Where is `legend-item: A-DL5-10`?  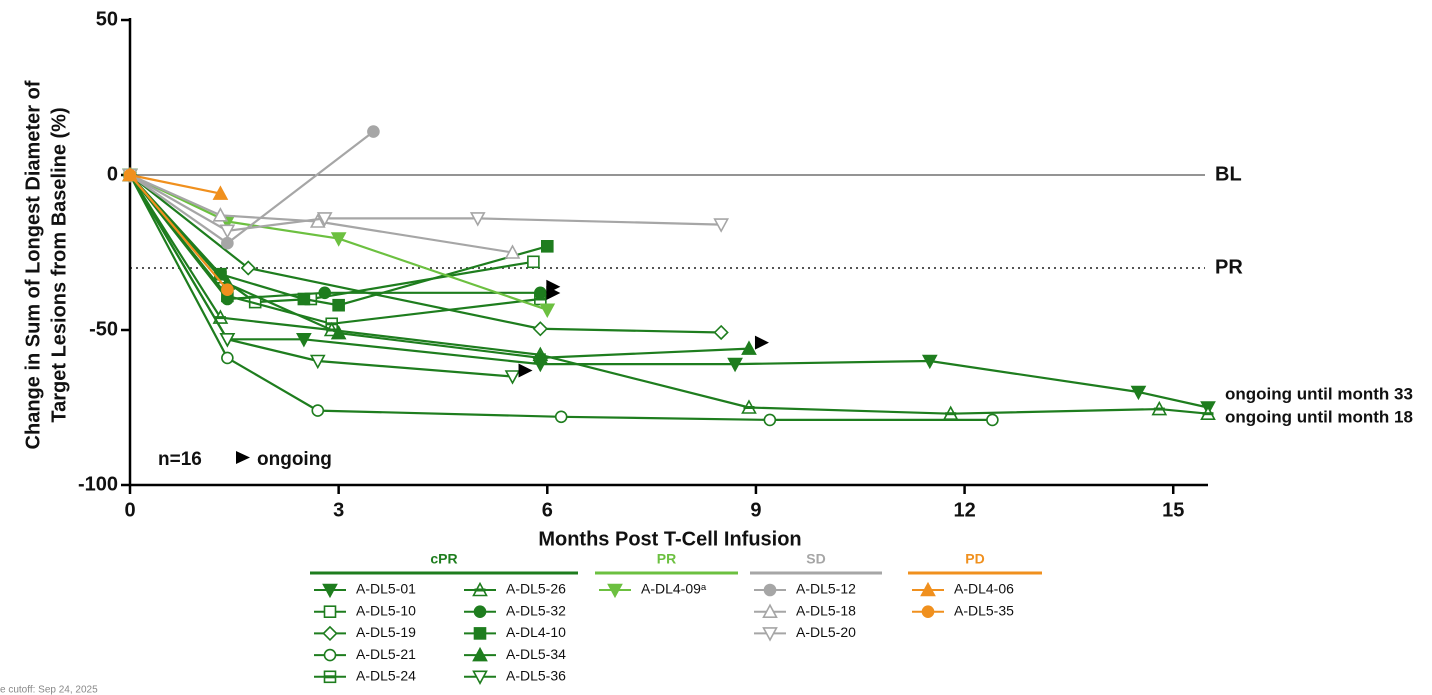
legend-item: A-DL5-10 is located at coordinates (365, 610).